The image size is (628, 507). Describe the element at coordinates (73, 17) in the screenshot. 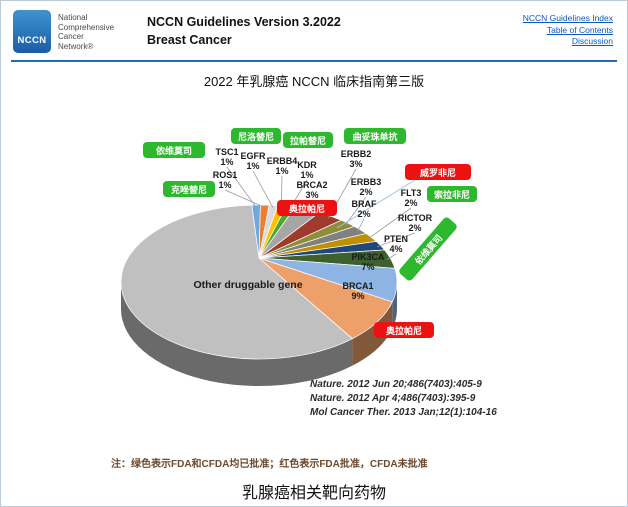

I see `org-line: National` at that location.